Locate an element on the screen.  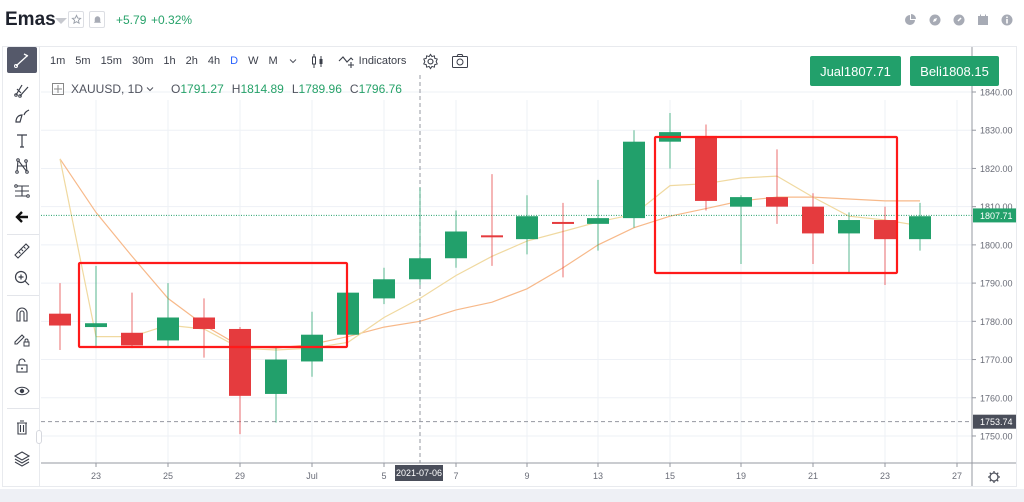
timeframe-30m: 30m is located at coordinates (142, 61).